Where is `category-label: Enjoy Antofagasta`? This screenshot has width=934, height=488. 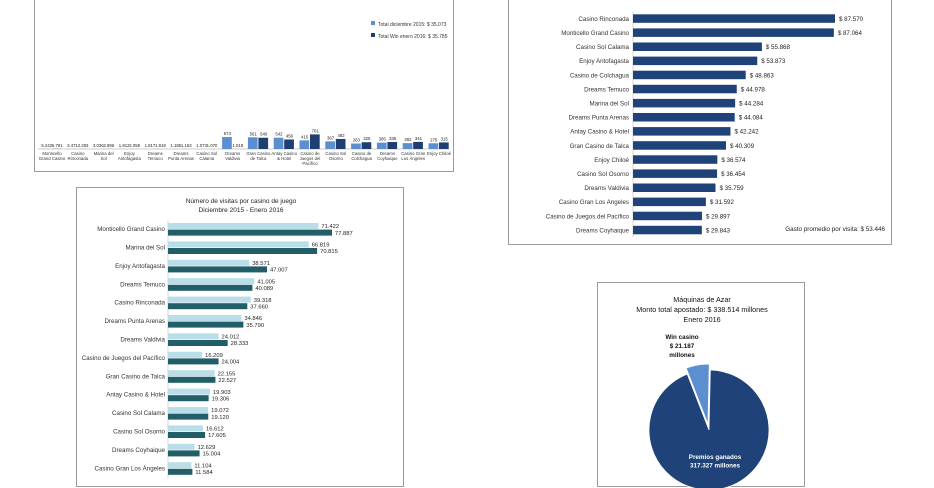
category-label: Enjoy Antofagasta is located at coordinates (140, 266).